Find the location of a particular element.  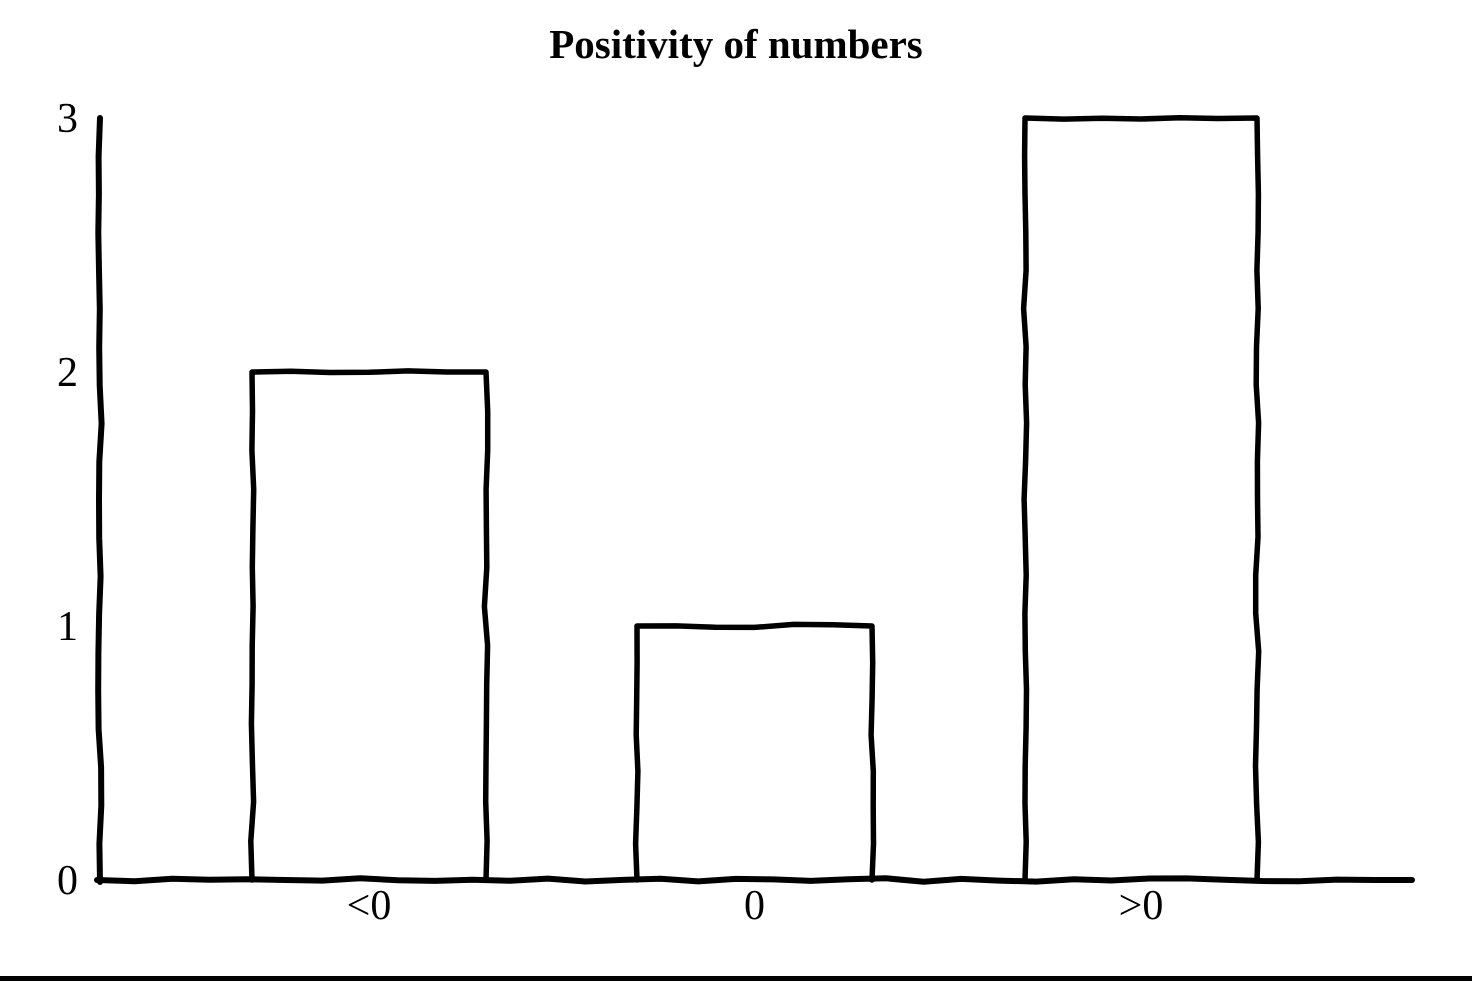

y-tick-label: 2 is located at coordinates (67, 373).